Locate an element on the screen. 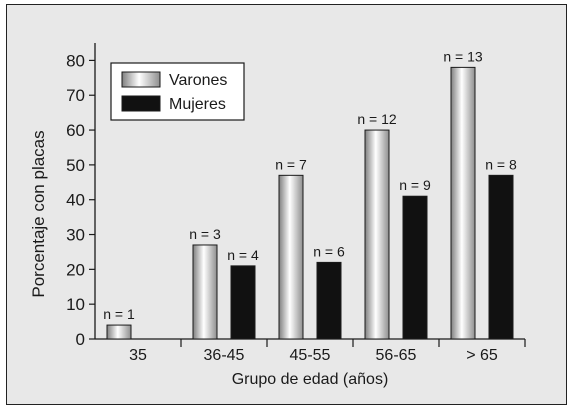  y-tick-label: 30 is located at coordinates (75, 235).